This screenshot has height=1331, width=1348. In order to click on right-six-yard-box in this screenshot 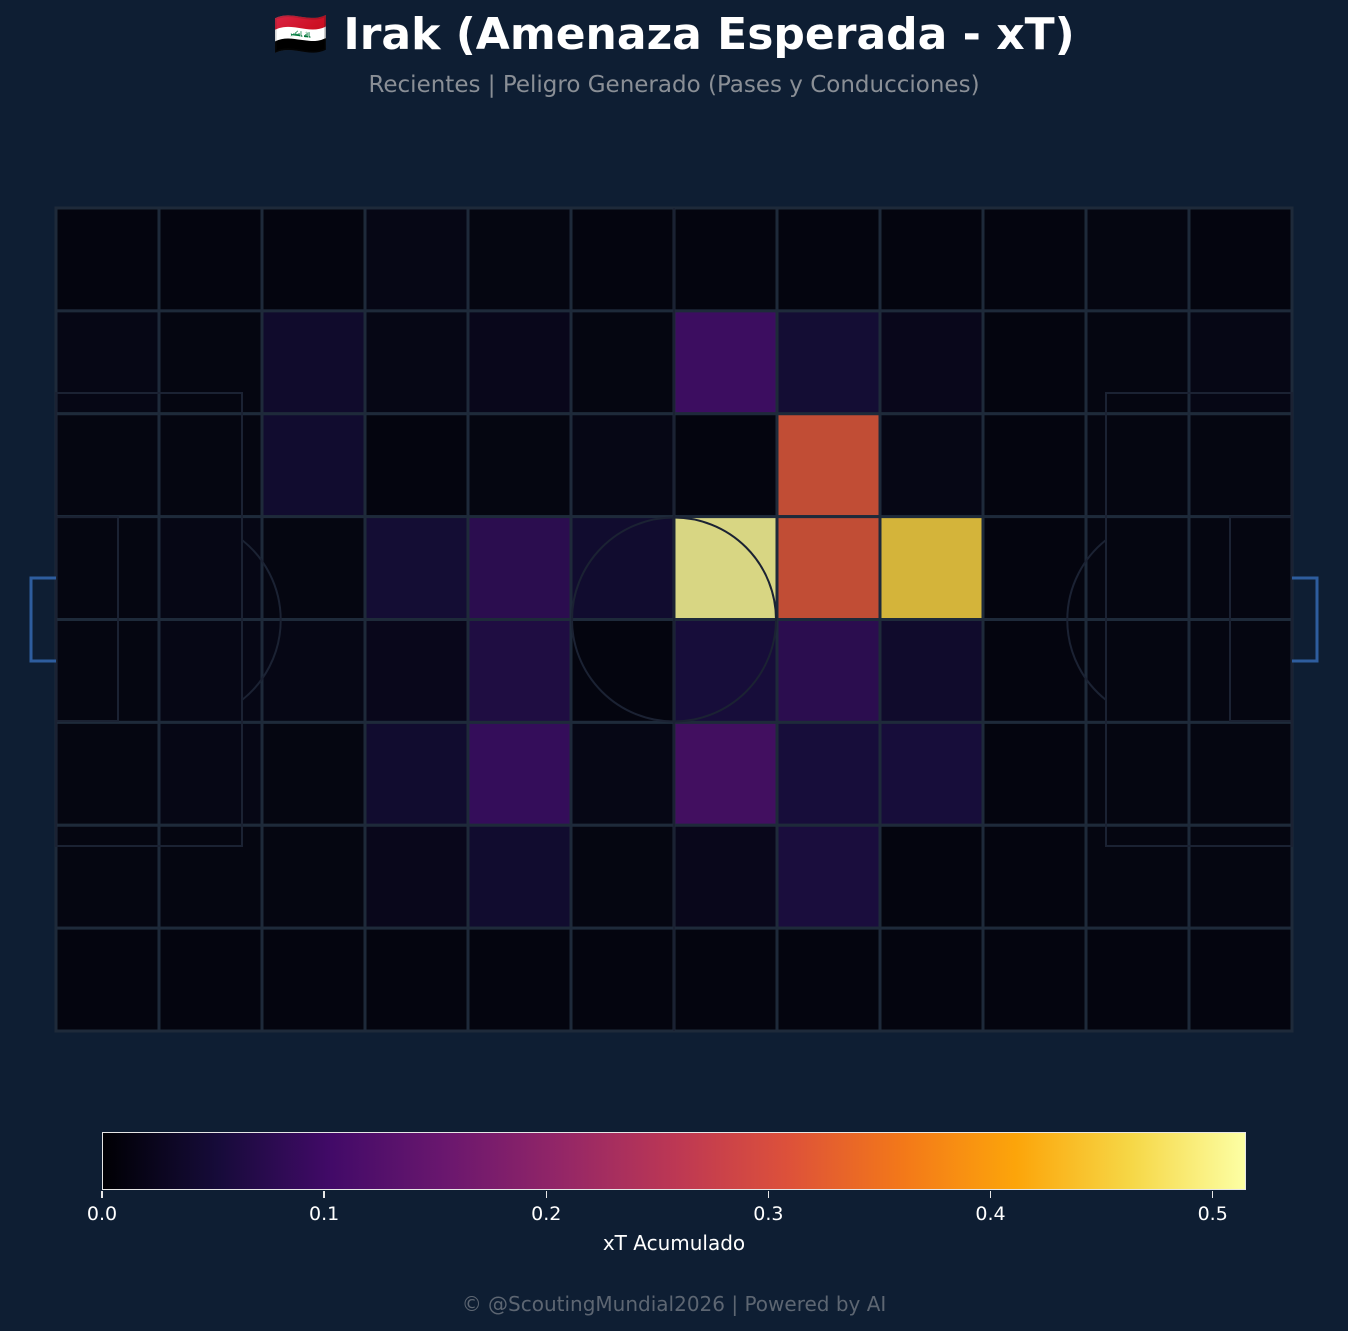, I will do `click(1261, 619)`.